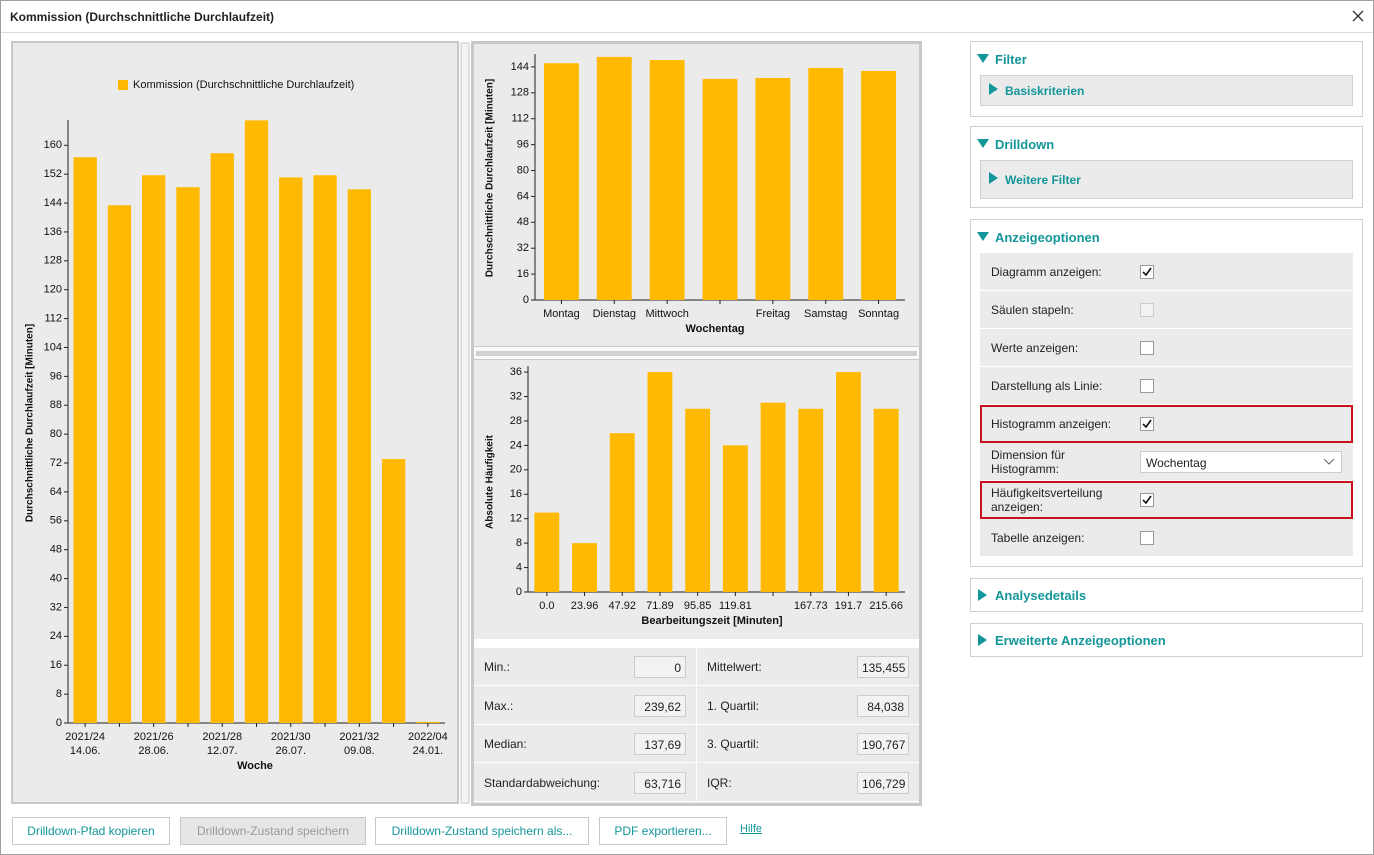 This screenshot has height=855, width=1374. What do you see at coordinates (714, 329) in the screenshot?
I see `x-axis-label: Wochentag` at bounding box center [714, 329].